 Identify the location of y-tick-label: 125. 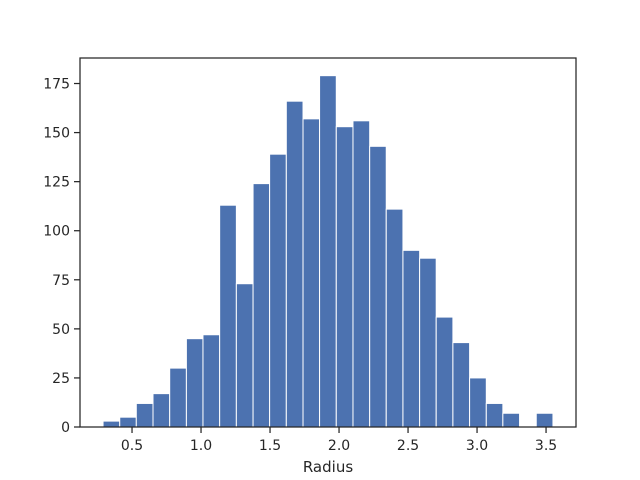
(56, 183).